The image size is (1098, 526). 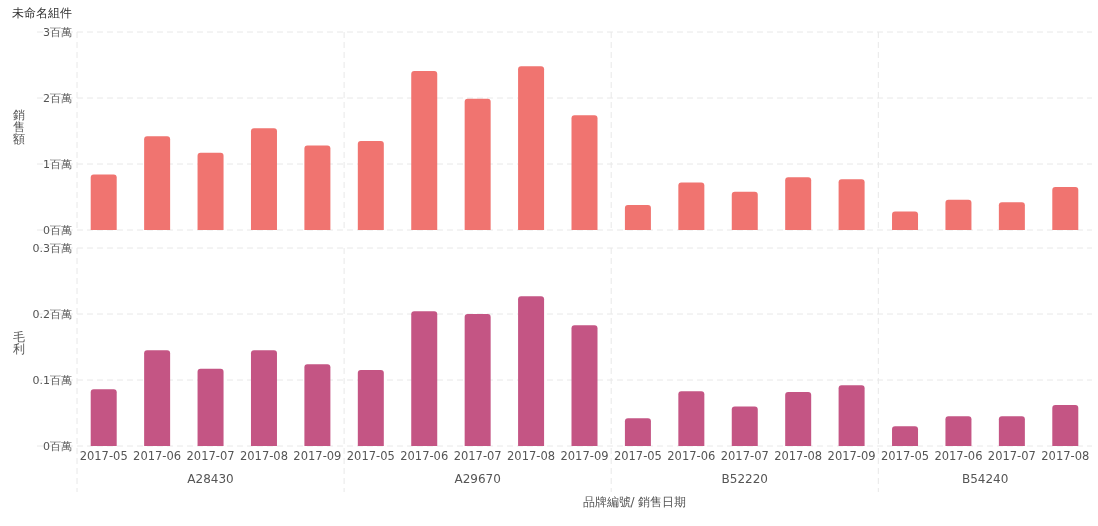 What do you see at coordinates (19, 343) in the screenshot?
I see `y-axis-title: 毛利` at bounding box center [19, 343].